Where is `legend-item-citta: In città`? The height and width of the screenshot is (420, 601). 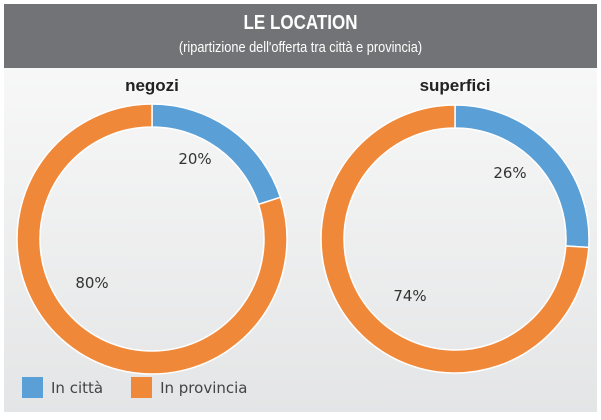
legend-item-citta: In città is located at coordinates (62, 387).